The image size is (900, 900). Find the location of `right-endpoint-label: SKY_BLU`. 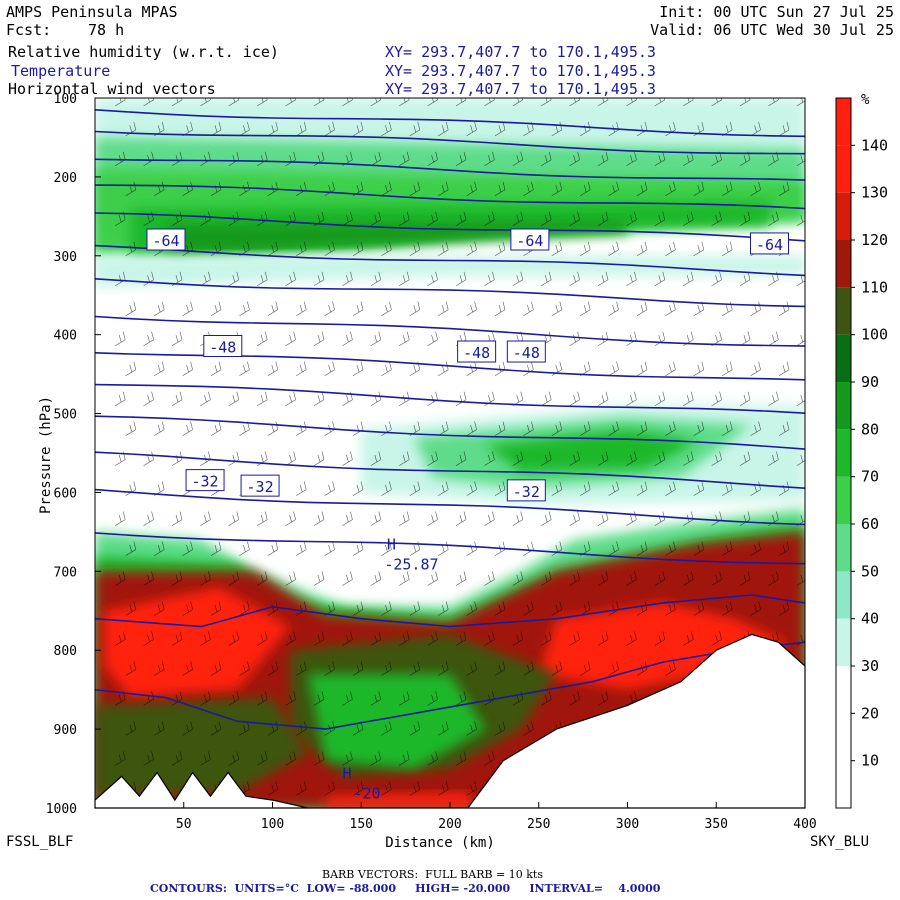

right-endpoint-label: SKY_BLU is located at coordinates (840, 842).